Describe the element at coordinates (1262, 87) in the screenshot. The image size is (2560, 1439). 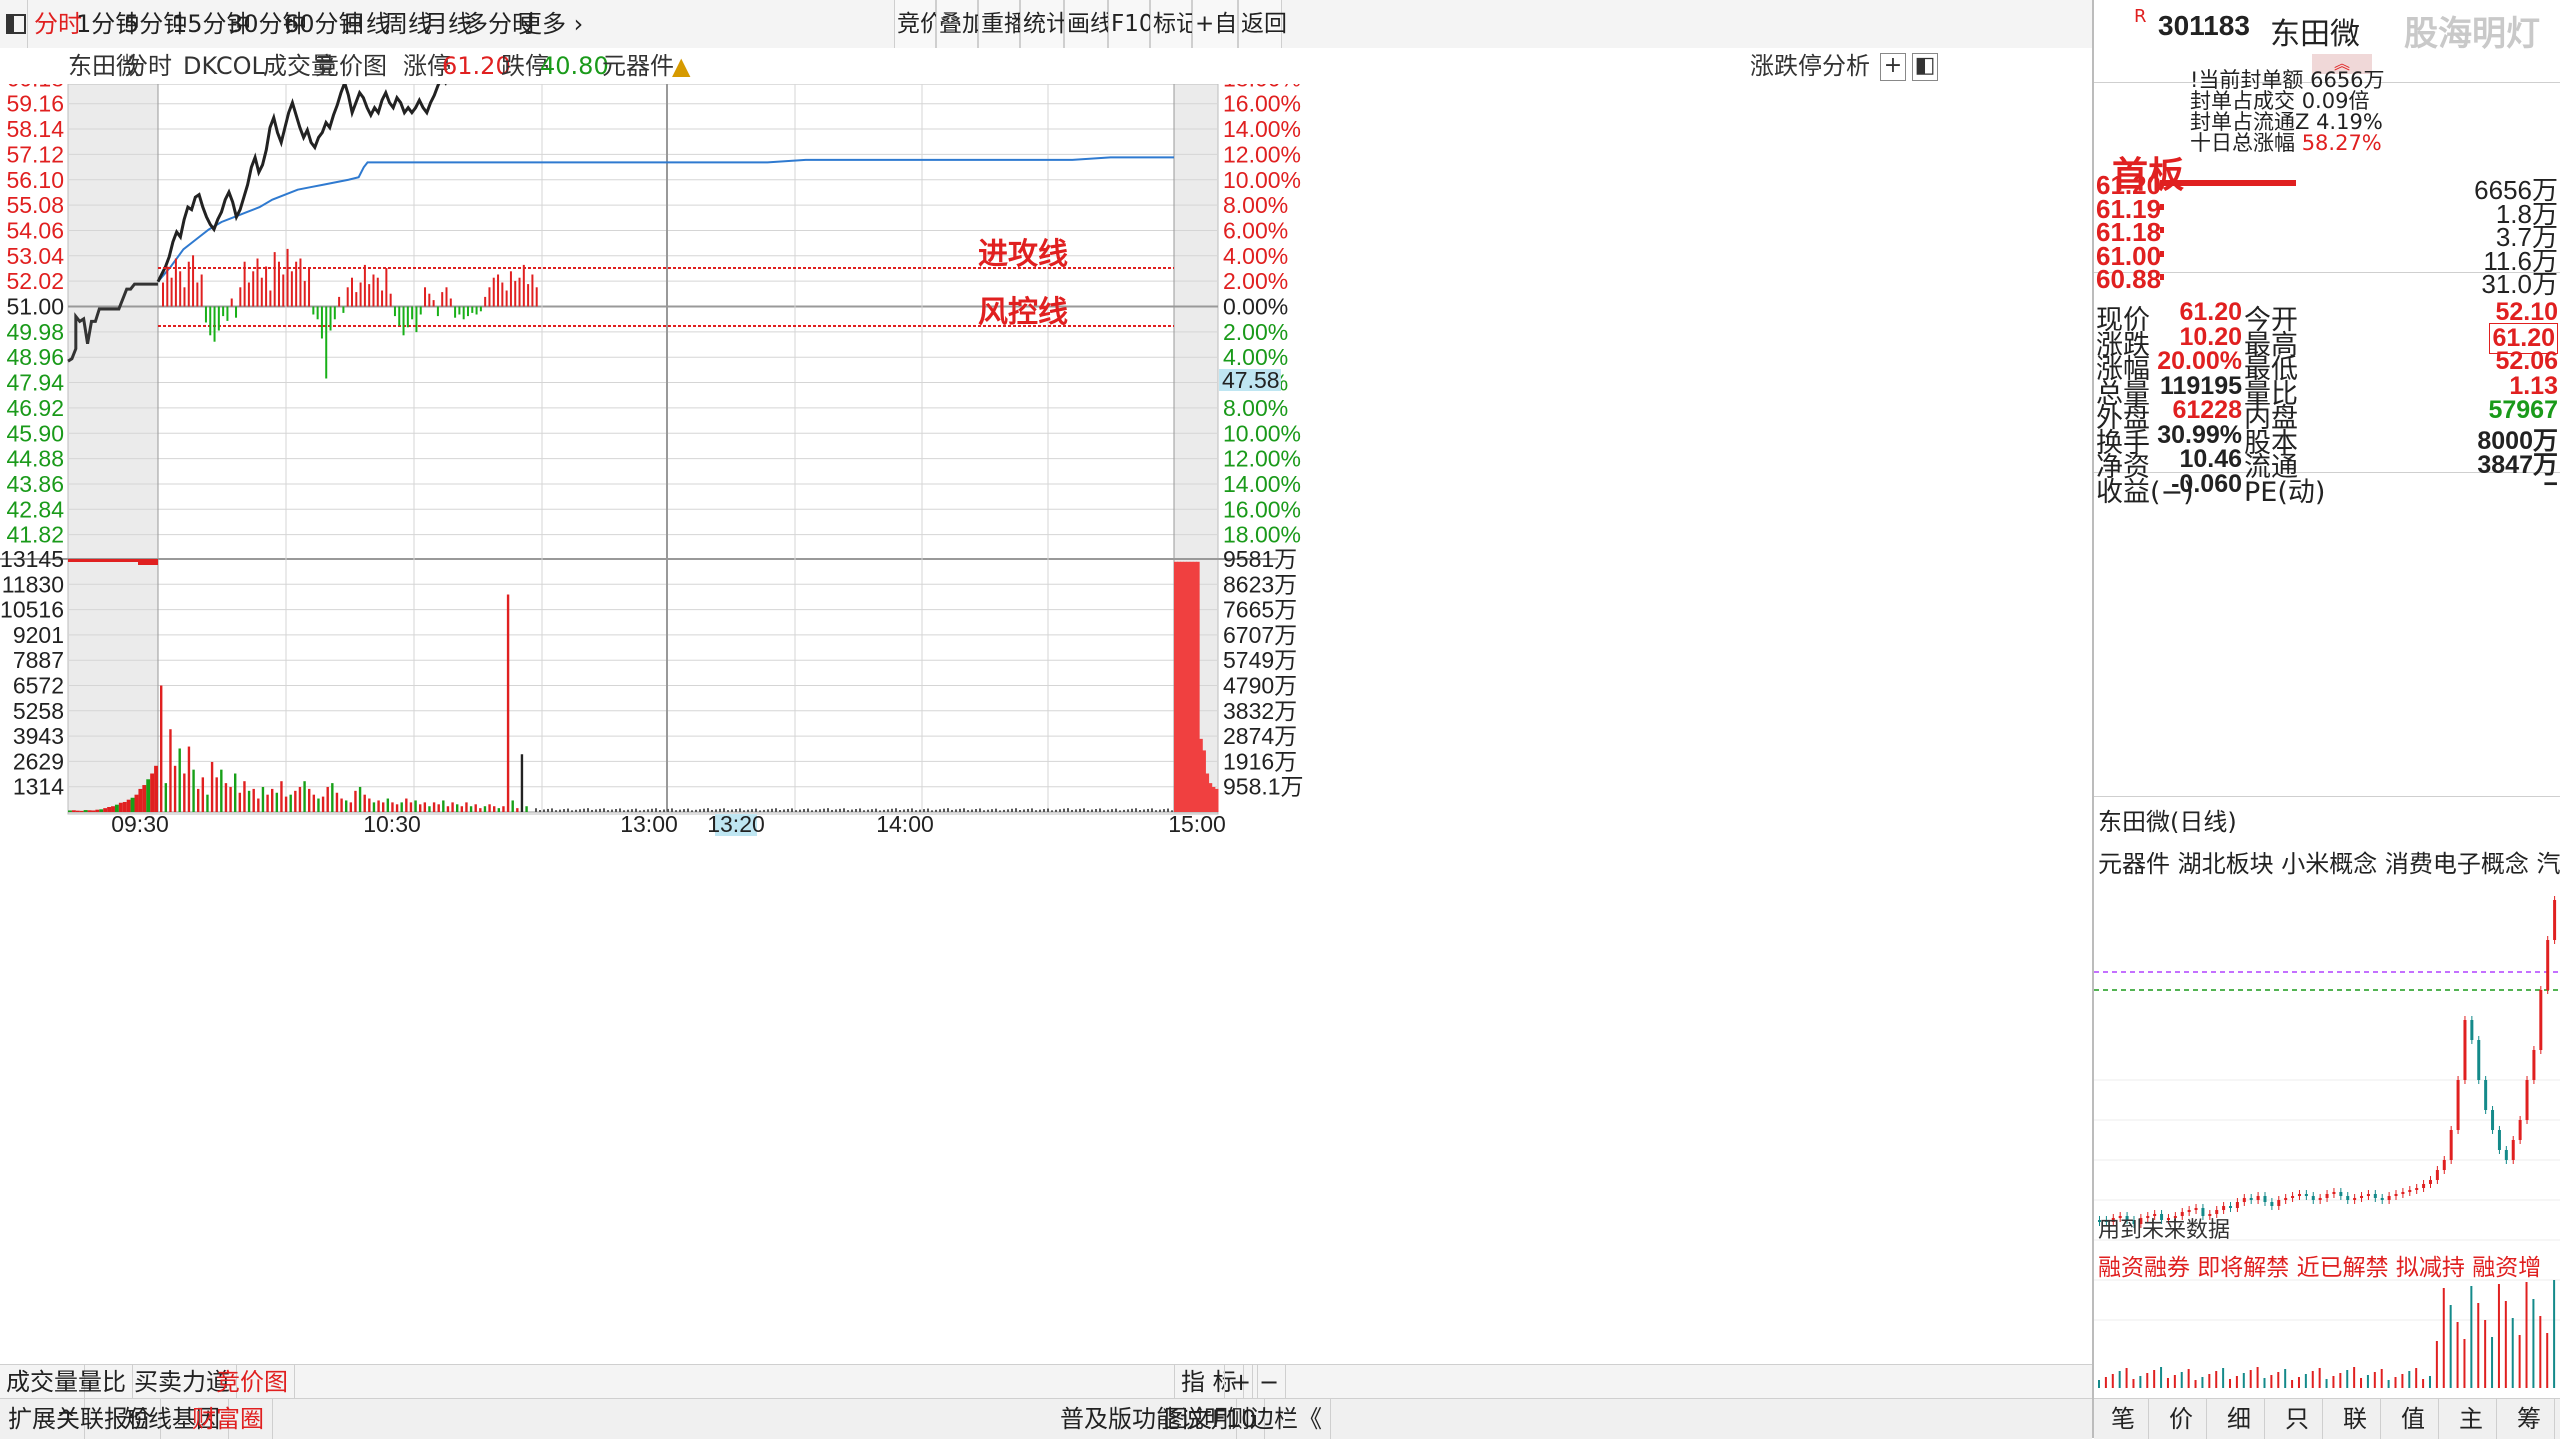
I see `pct-tick-label: 18.00%` at that location.